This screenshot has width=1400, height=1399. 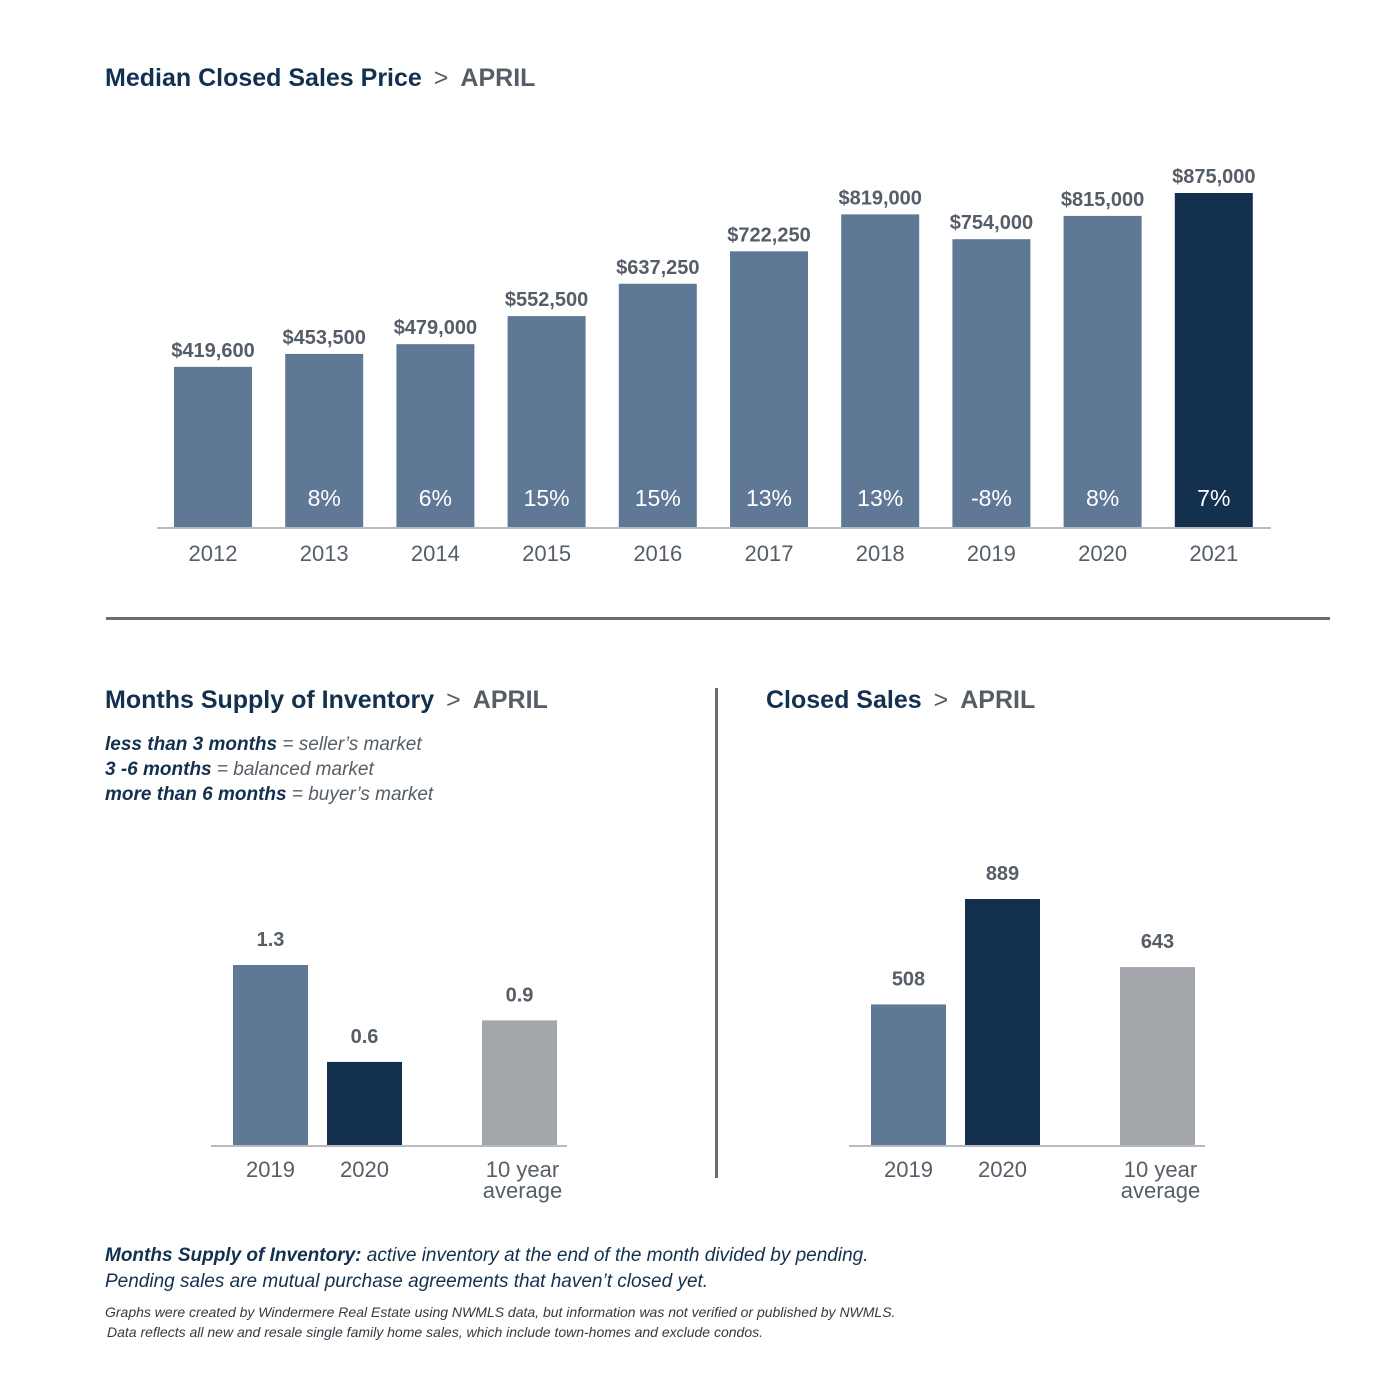 What do you see at coordinates (435, 553) in the screenshot?
I see `price-year-tick: 2014` at bounding box center [435, 553].